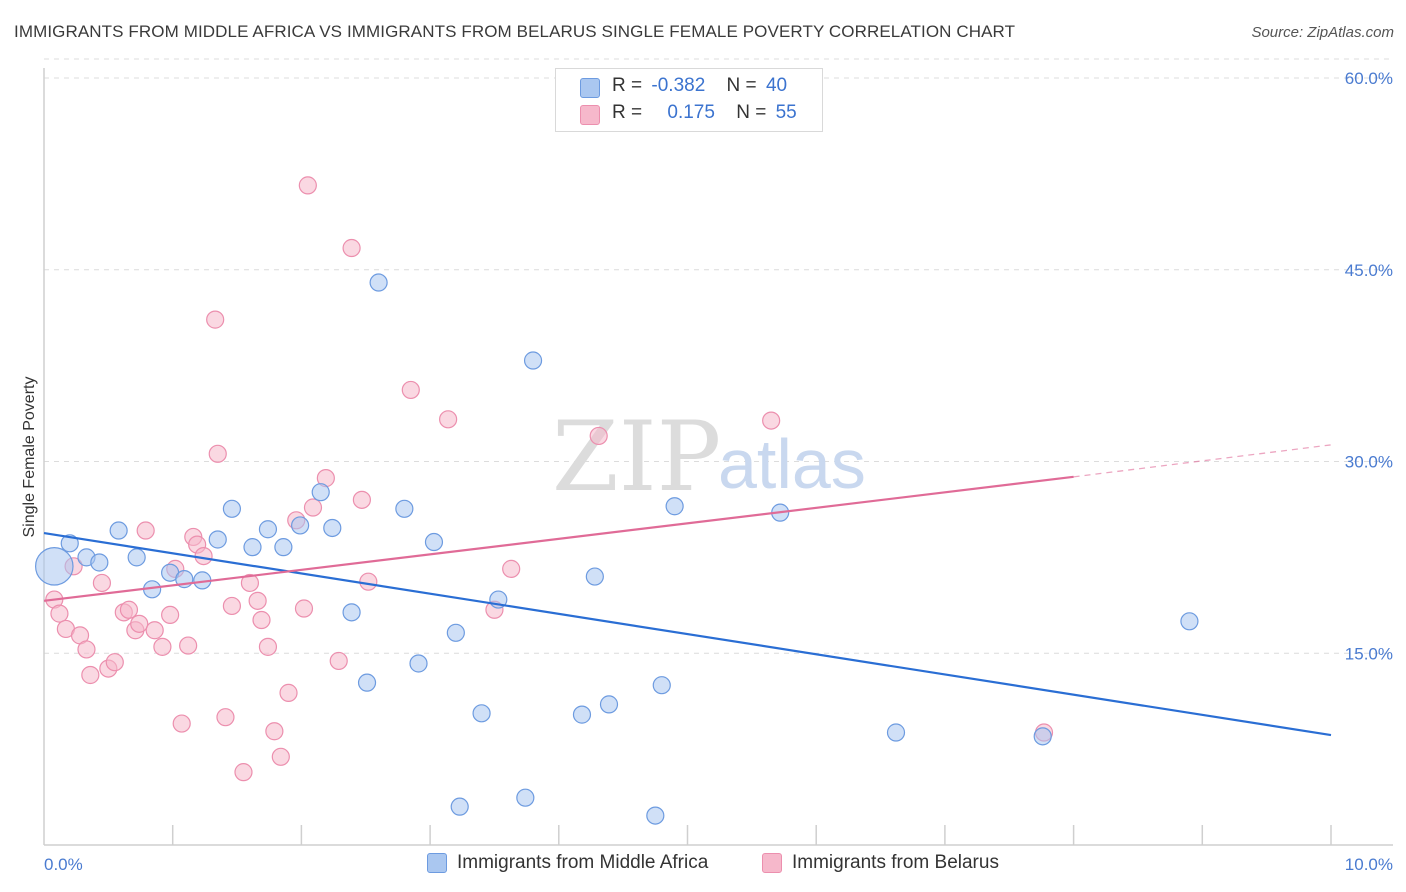  What do you see at coordinates (437, 863) in the screenshot?
I see `legend-swatch-middle-africa` at bounding box center [437, 863].